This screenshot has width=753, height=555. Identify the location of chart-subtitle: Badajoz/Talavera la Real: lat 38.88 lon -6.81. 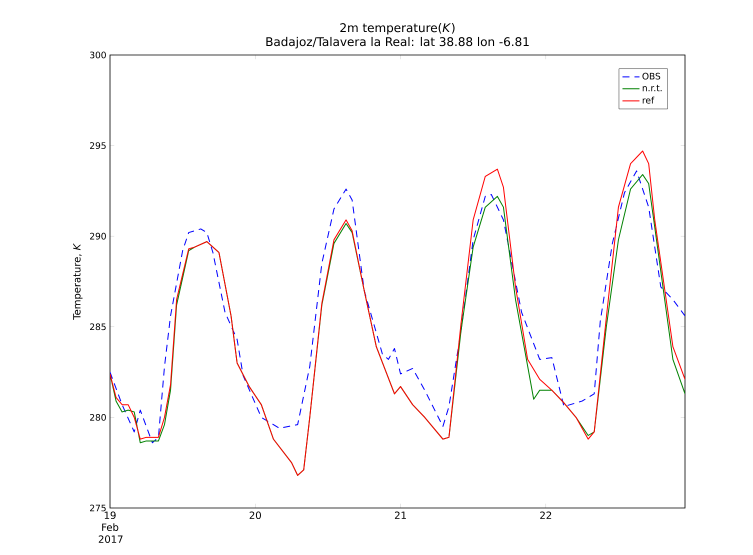
(397, 42).